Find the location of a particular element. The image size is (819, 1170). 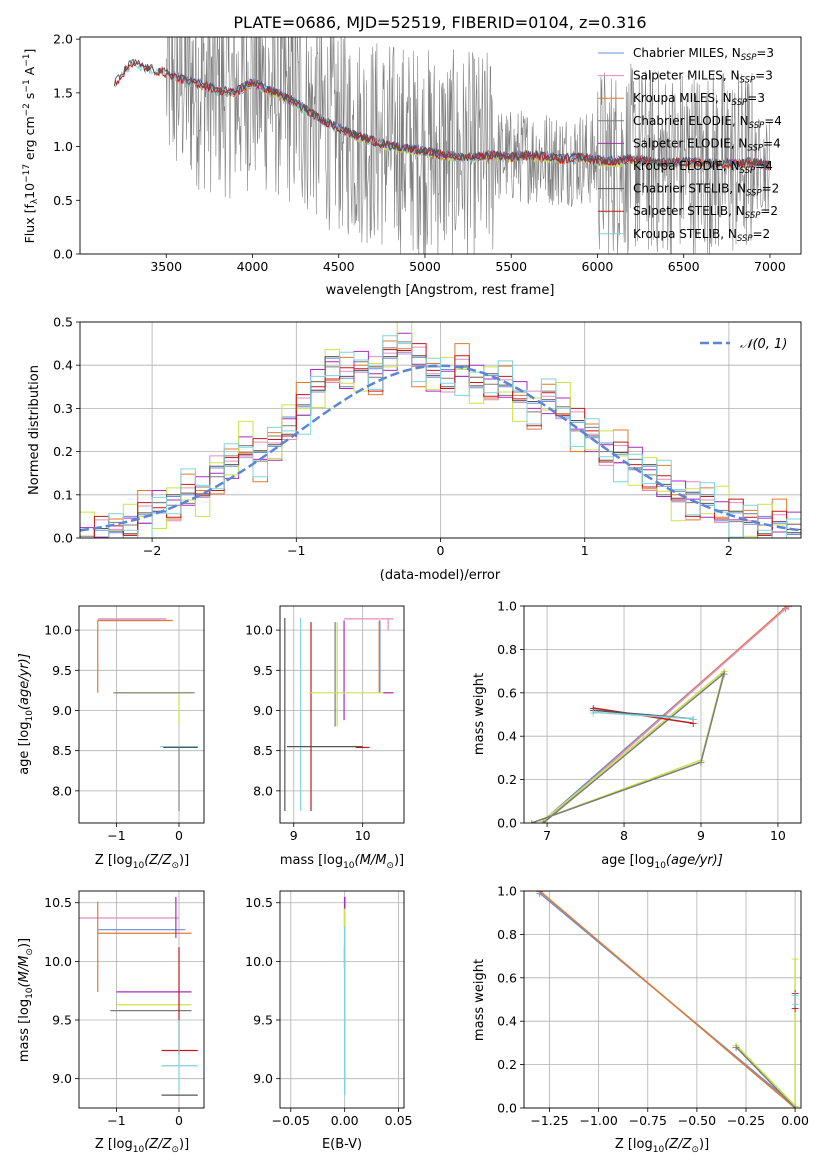

x-tick-label: 5500 is located at coordinates (511, 266).